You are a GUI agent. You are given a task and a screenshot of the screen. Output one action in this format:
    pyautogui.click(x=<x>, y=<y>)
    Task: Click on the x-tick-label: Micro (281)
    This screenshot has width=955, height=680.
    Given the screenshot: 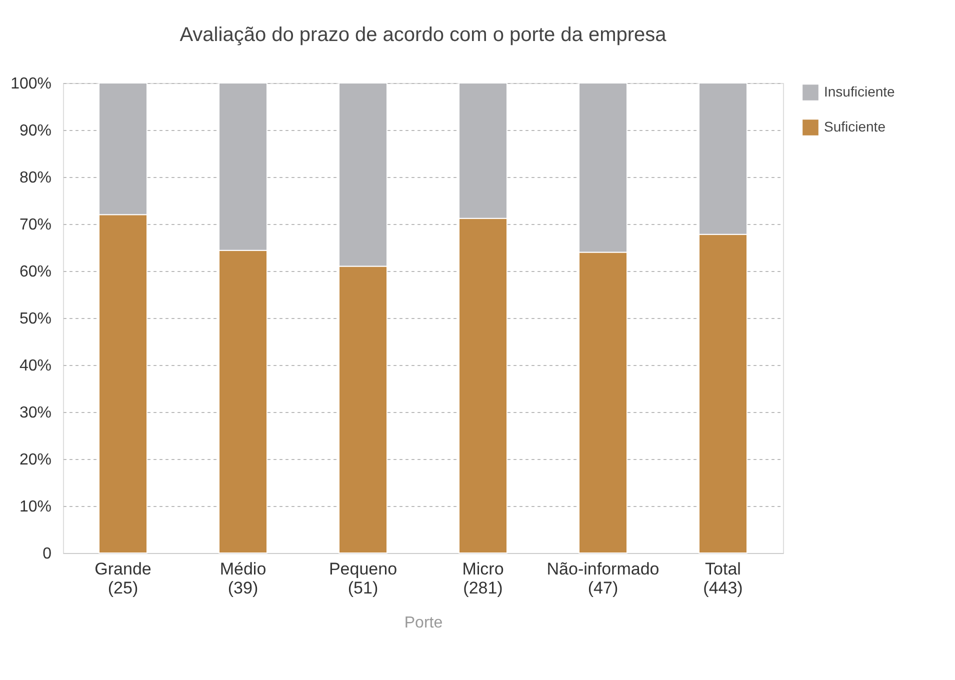 What is the action you would take?
    pyautogui.click(x=483, y=579)
    